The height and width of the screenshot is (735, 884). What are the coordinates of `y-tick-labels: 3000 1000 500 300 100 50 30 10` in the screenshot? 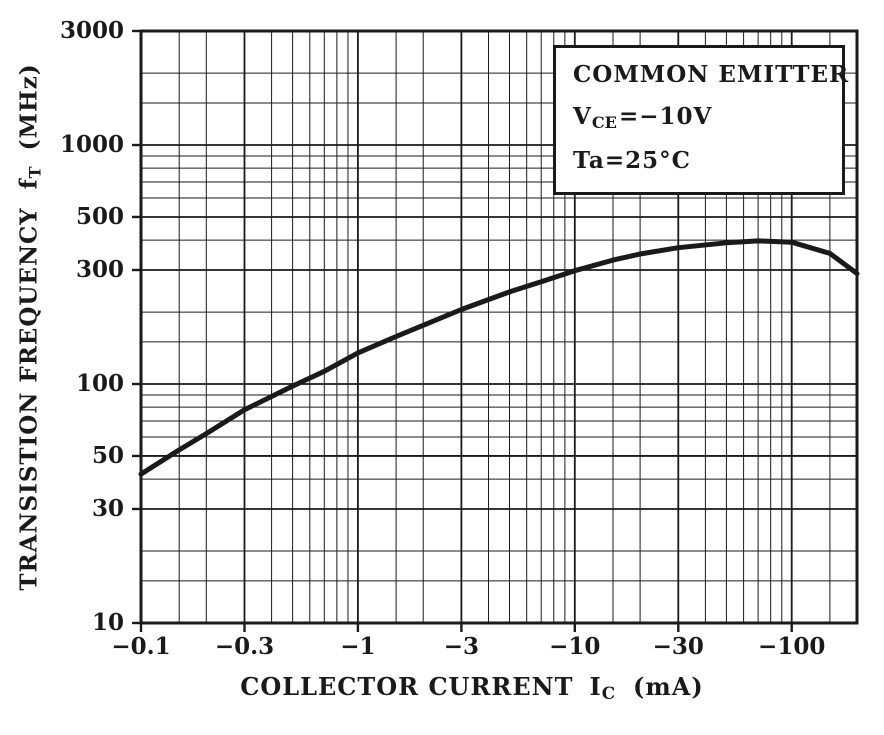 It's located at (64, 367).